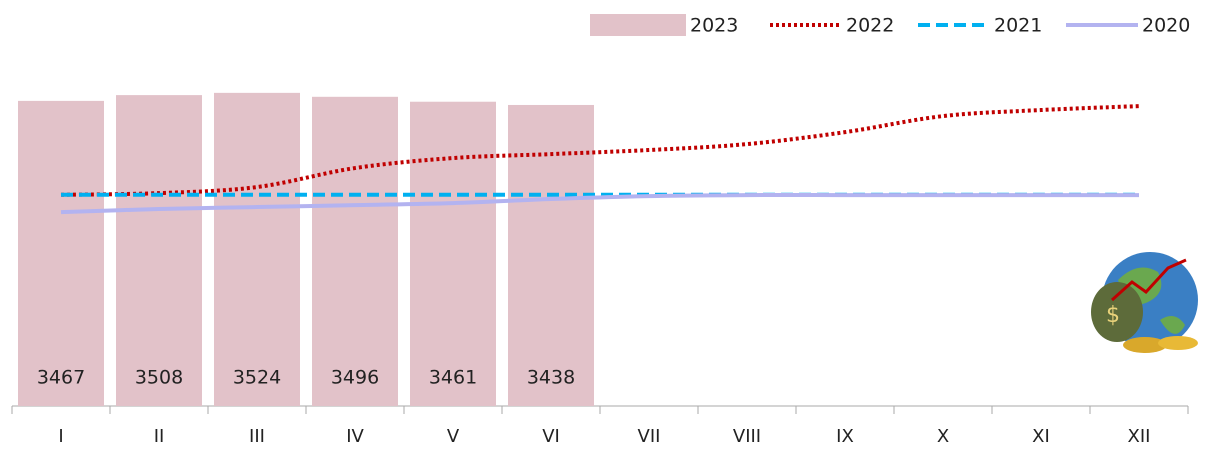 This screenshot has height=450, width=1208. What do you see at coordinates (60, 436) in the screenshot?
I see `x-tick-label: I` at bounding box center [60, 436].